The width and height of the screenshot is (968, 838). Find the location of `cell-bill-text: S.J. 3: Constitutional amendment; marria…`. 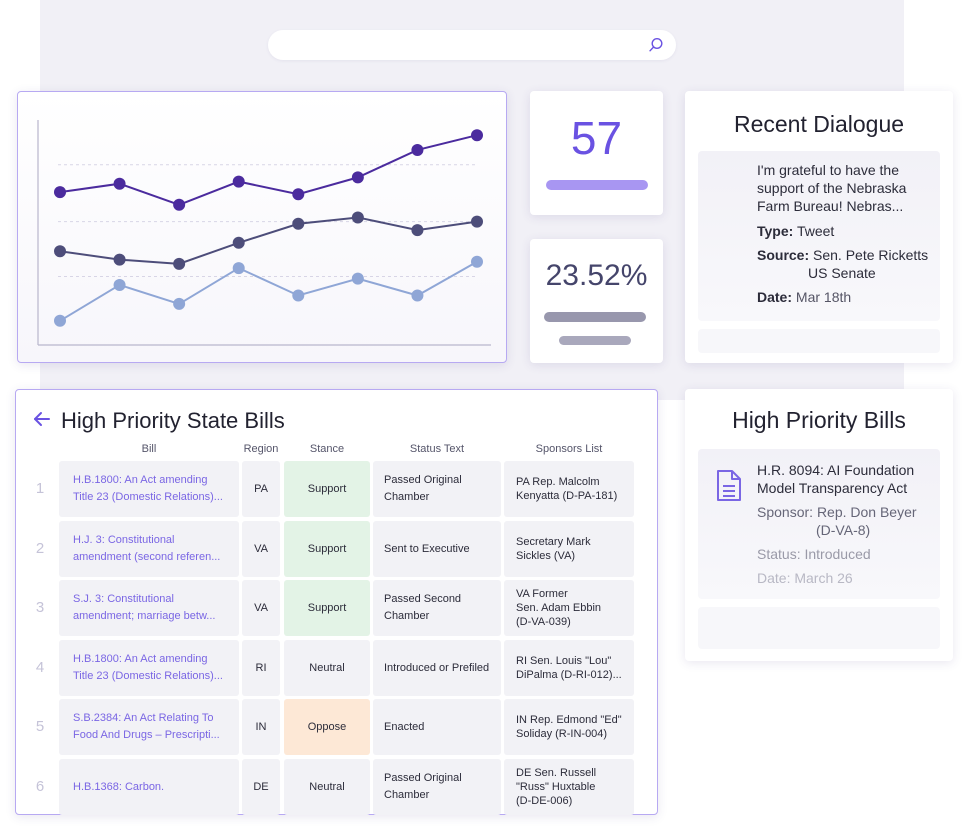

cell-bill-text: S.J. 3: Constitutional amendment; marria… is located at coordinates (144, 607).